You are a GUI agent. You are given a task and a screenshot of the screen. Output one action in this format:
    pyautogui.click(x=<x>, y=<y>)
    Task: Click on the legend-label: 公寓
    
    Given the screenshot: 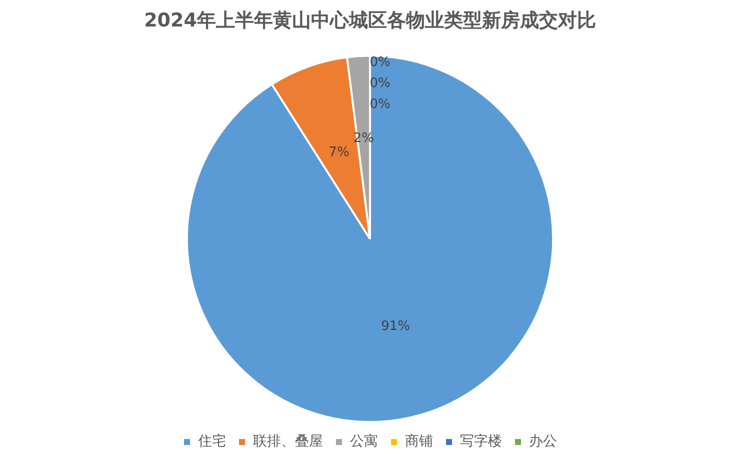 What is the action you would take?
    pyautogui.click(x=364, y=442)
    